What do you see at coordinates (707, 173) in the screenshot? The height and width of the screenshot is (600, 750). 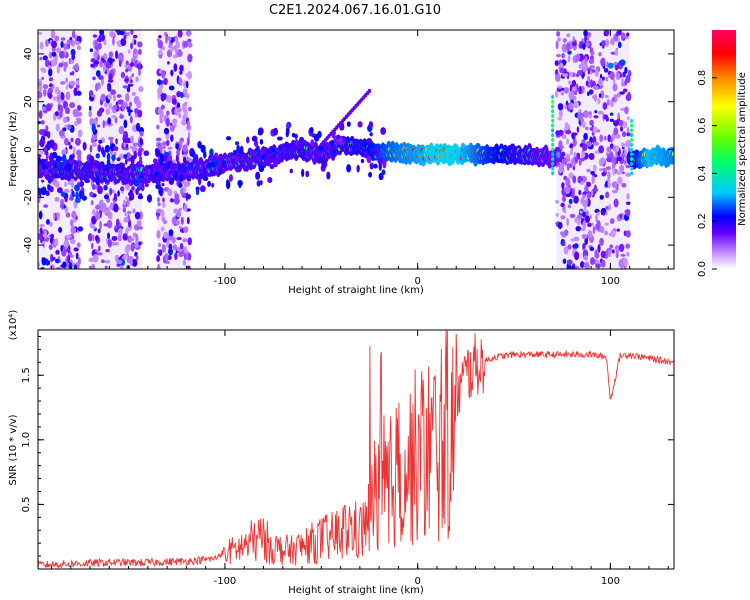 I see `colorbar-ticks: 0.0 0.2 0.4 0.6 0.8` at bounding box center [707, 173].